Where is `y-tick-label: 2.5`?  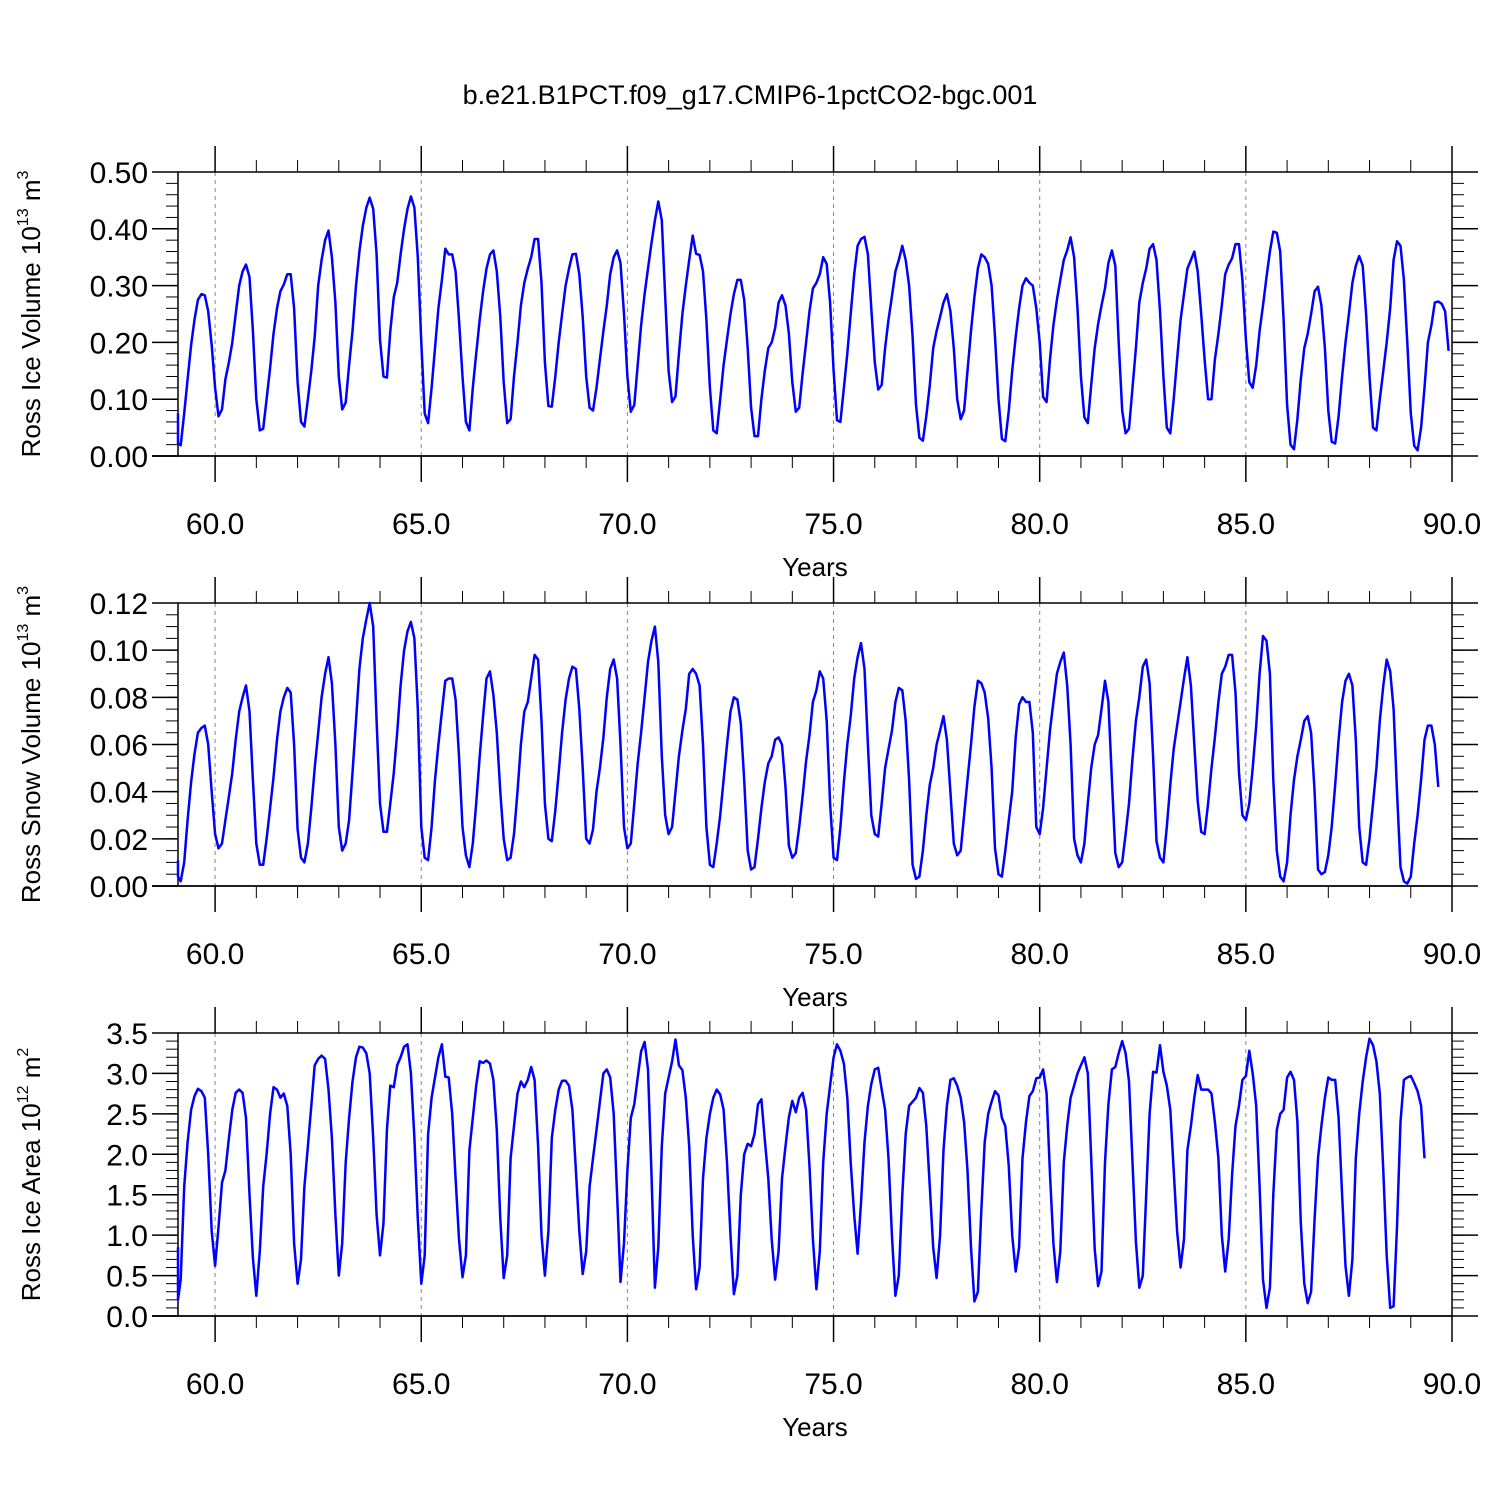 y-tick-label: 2.5 is located at coordinates (127, 1115).